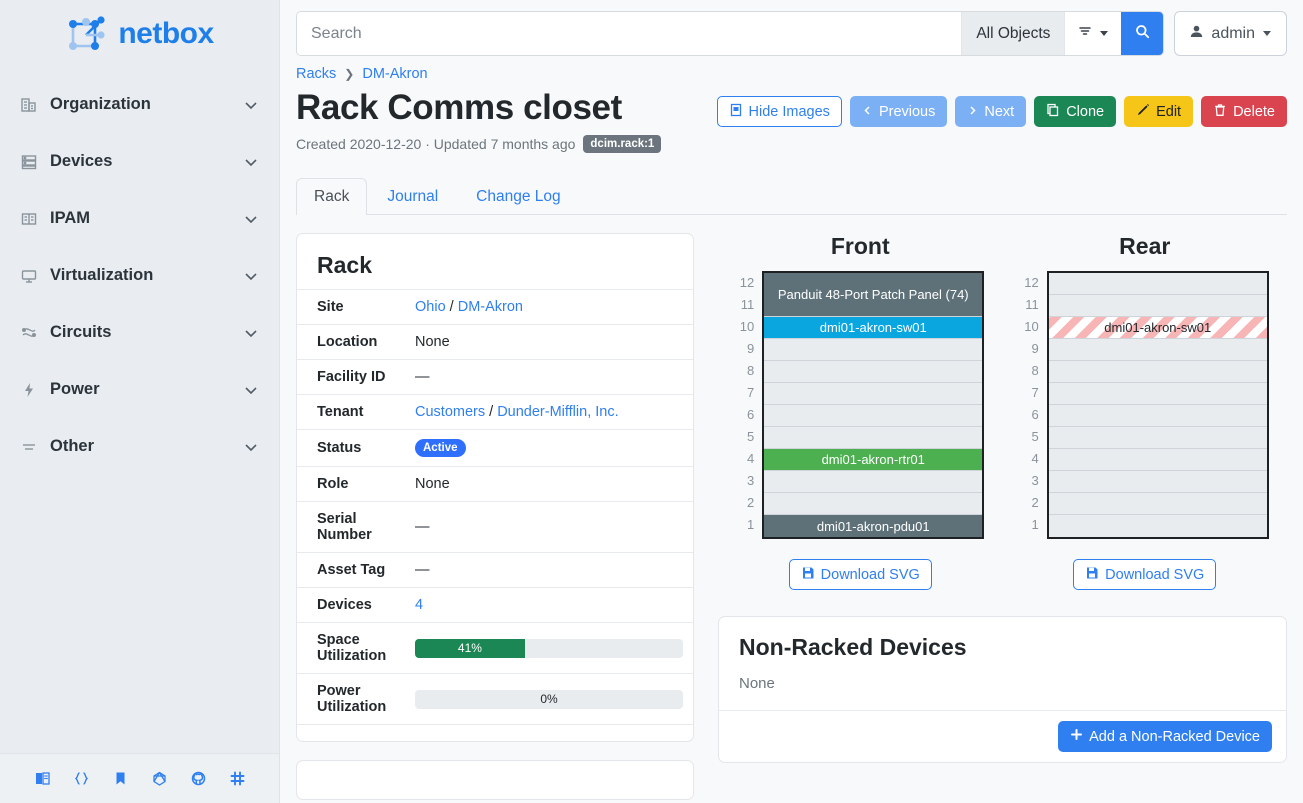 This screenshot has width=1303, height=803. What do you see at coordinates (873, 526) in the screenshot?
I see `rack-unit-device: dmi01-akron-pdu01` at bounding box center [873, 526].